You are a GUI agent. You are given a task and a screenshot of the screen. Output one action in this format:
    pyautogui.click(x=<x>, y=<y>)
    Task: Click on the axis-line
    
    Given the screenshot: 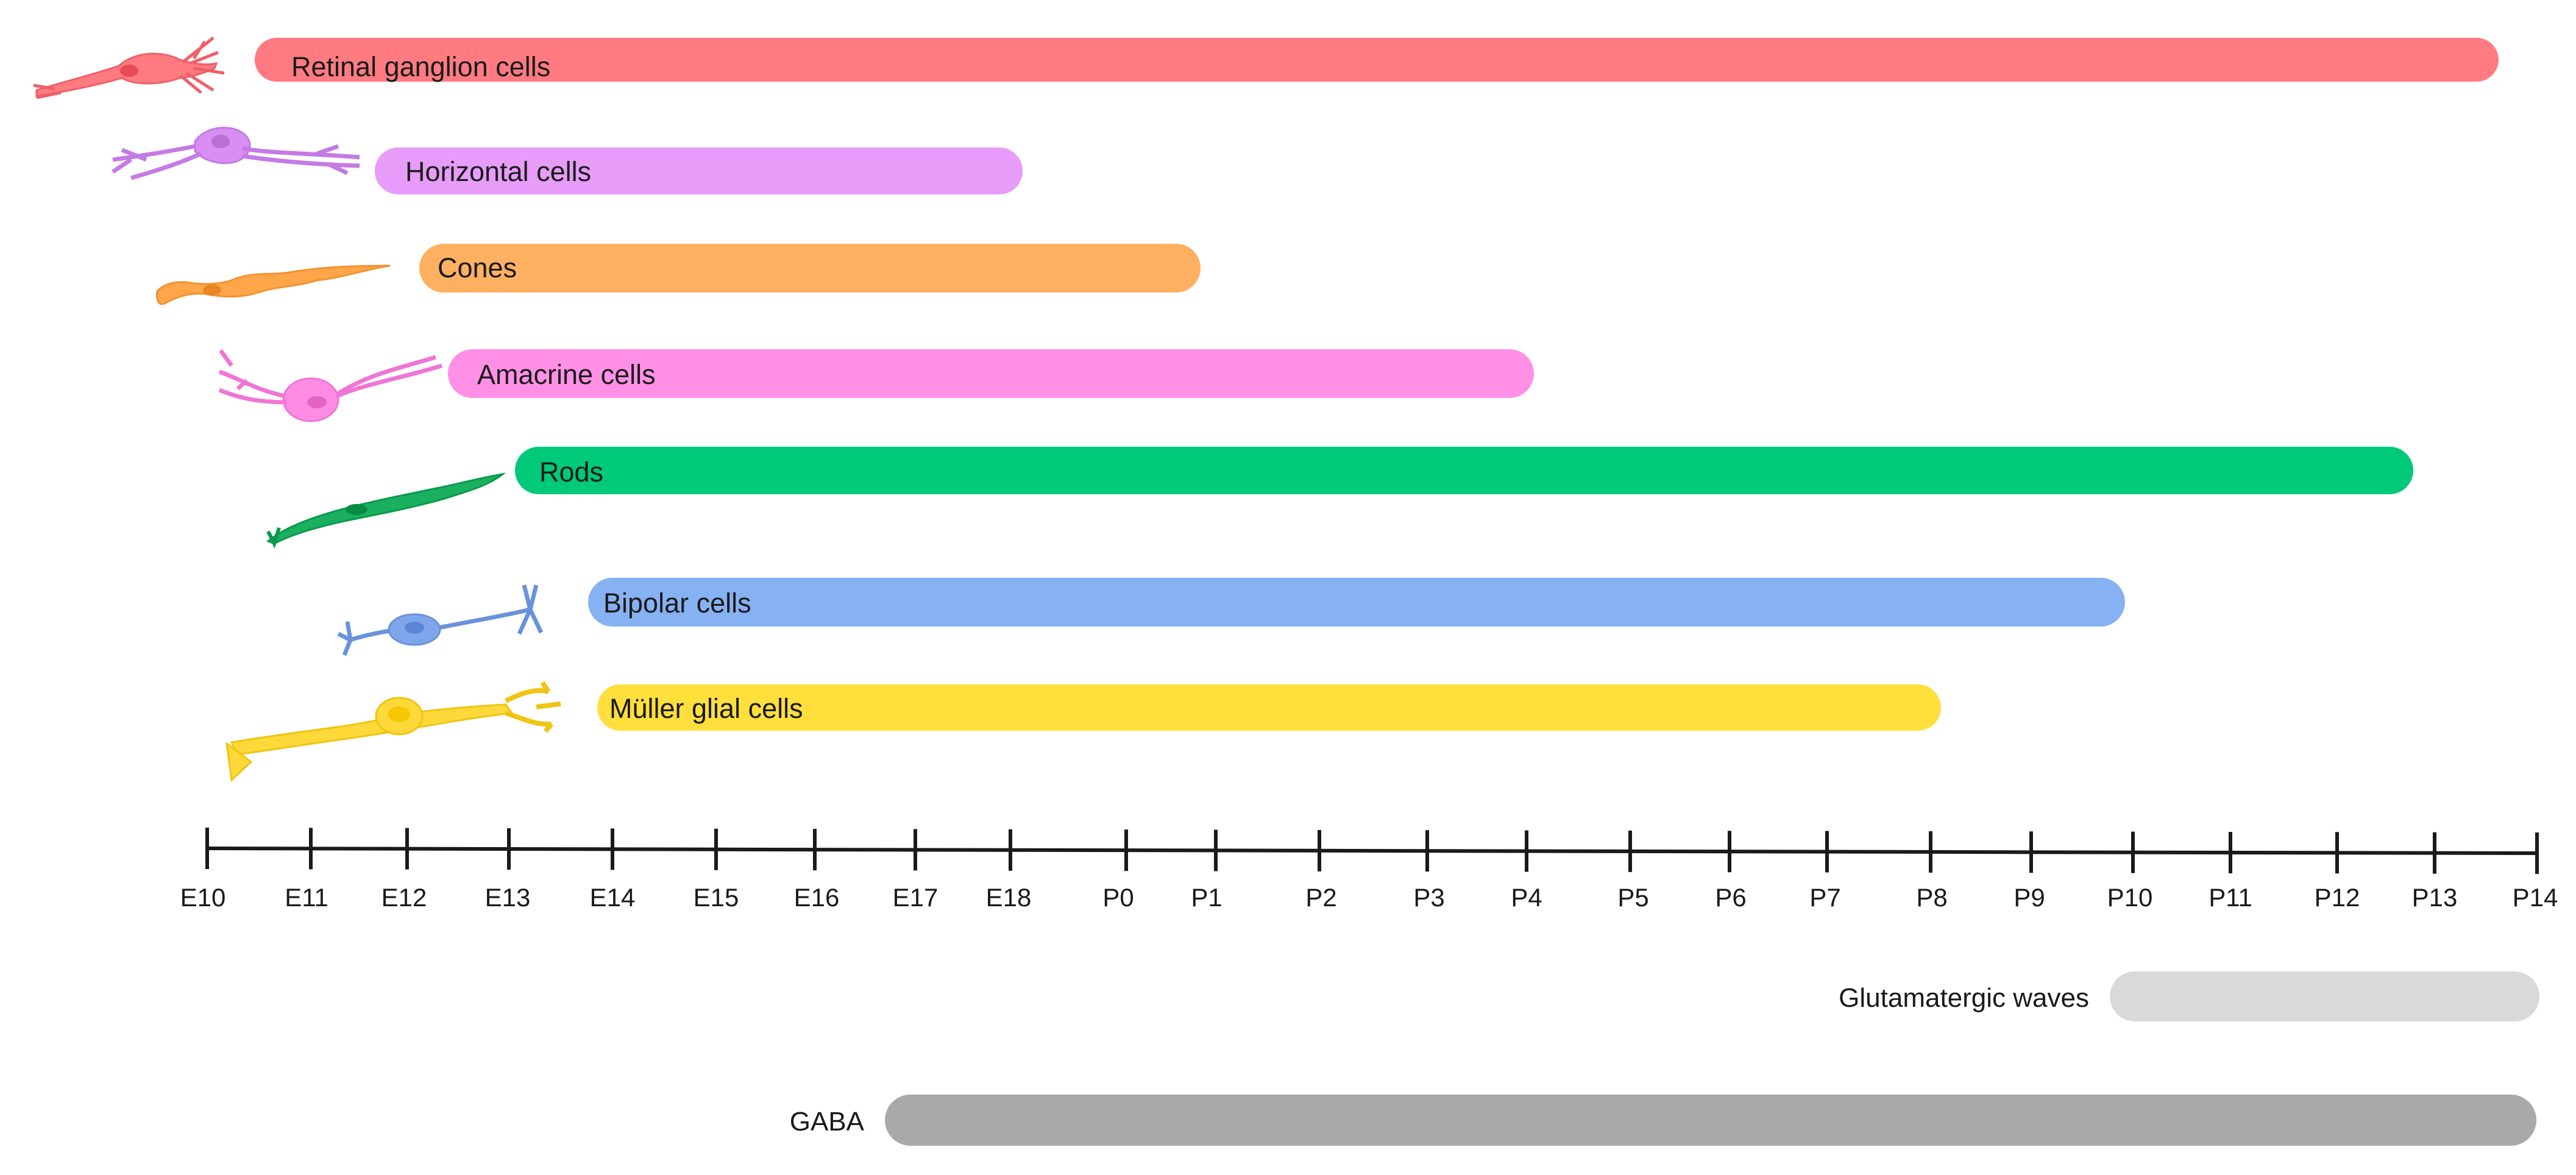 What is the action you would take?
    pyautogui.click(x=1373, y=851)
    